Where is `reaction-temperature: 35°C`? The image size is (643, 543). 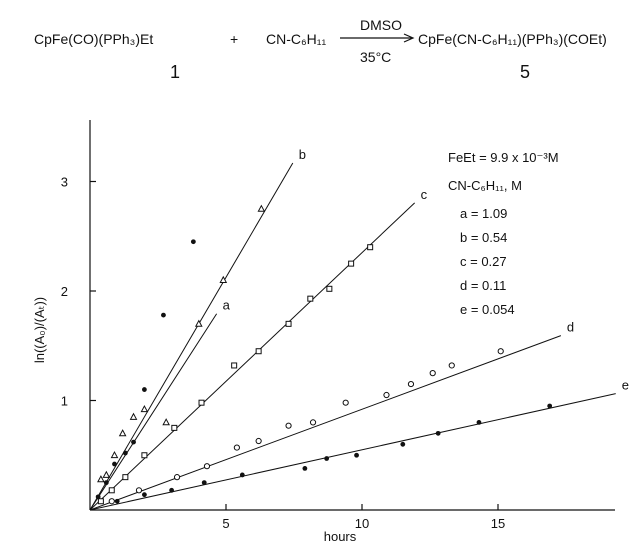 reaction-temperature: 35°C is located at coordinates (375, 57).